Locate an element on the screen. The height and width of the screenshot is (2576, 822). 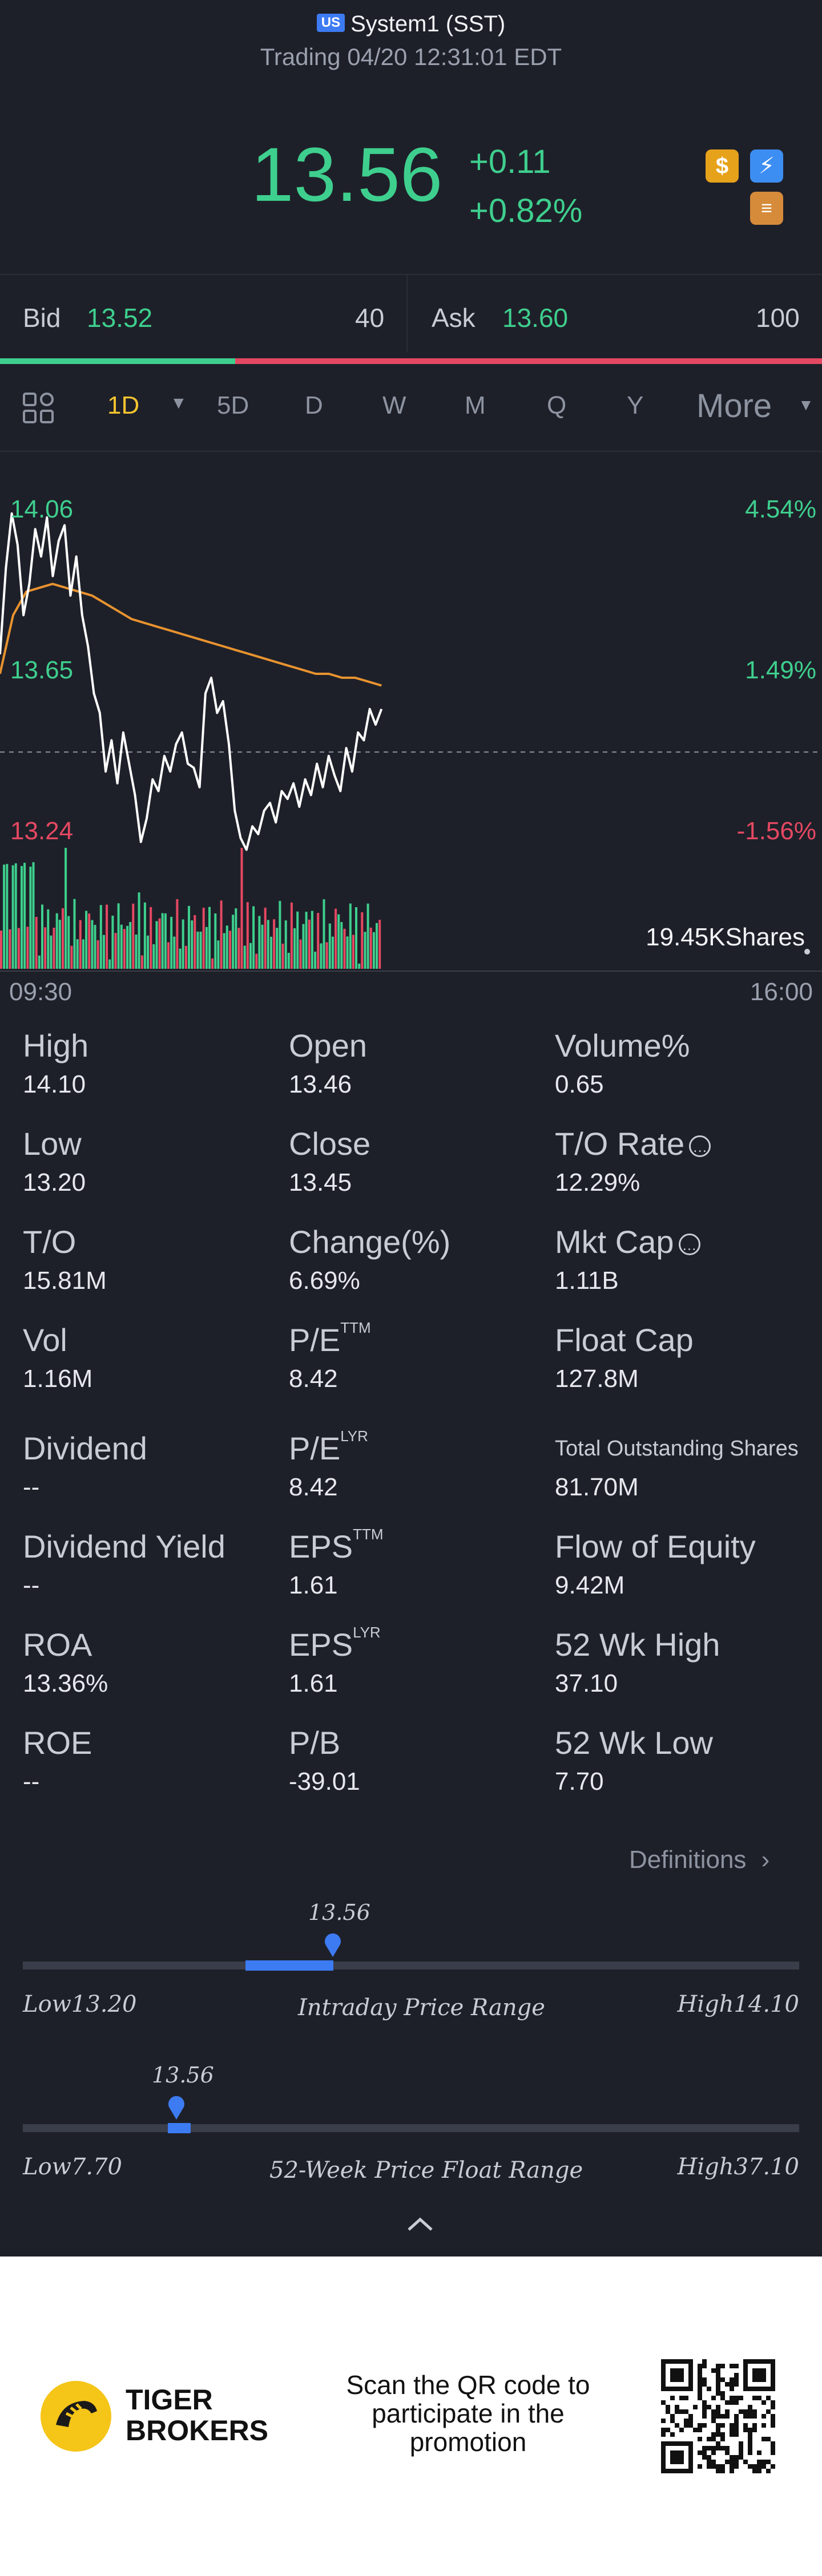
ask-price: 13.60 is located at coordinates (535, 318).